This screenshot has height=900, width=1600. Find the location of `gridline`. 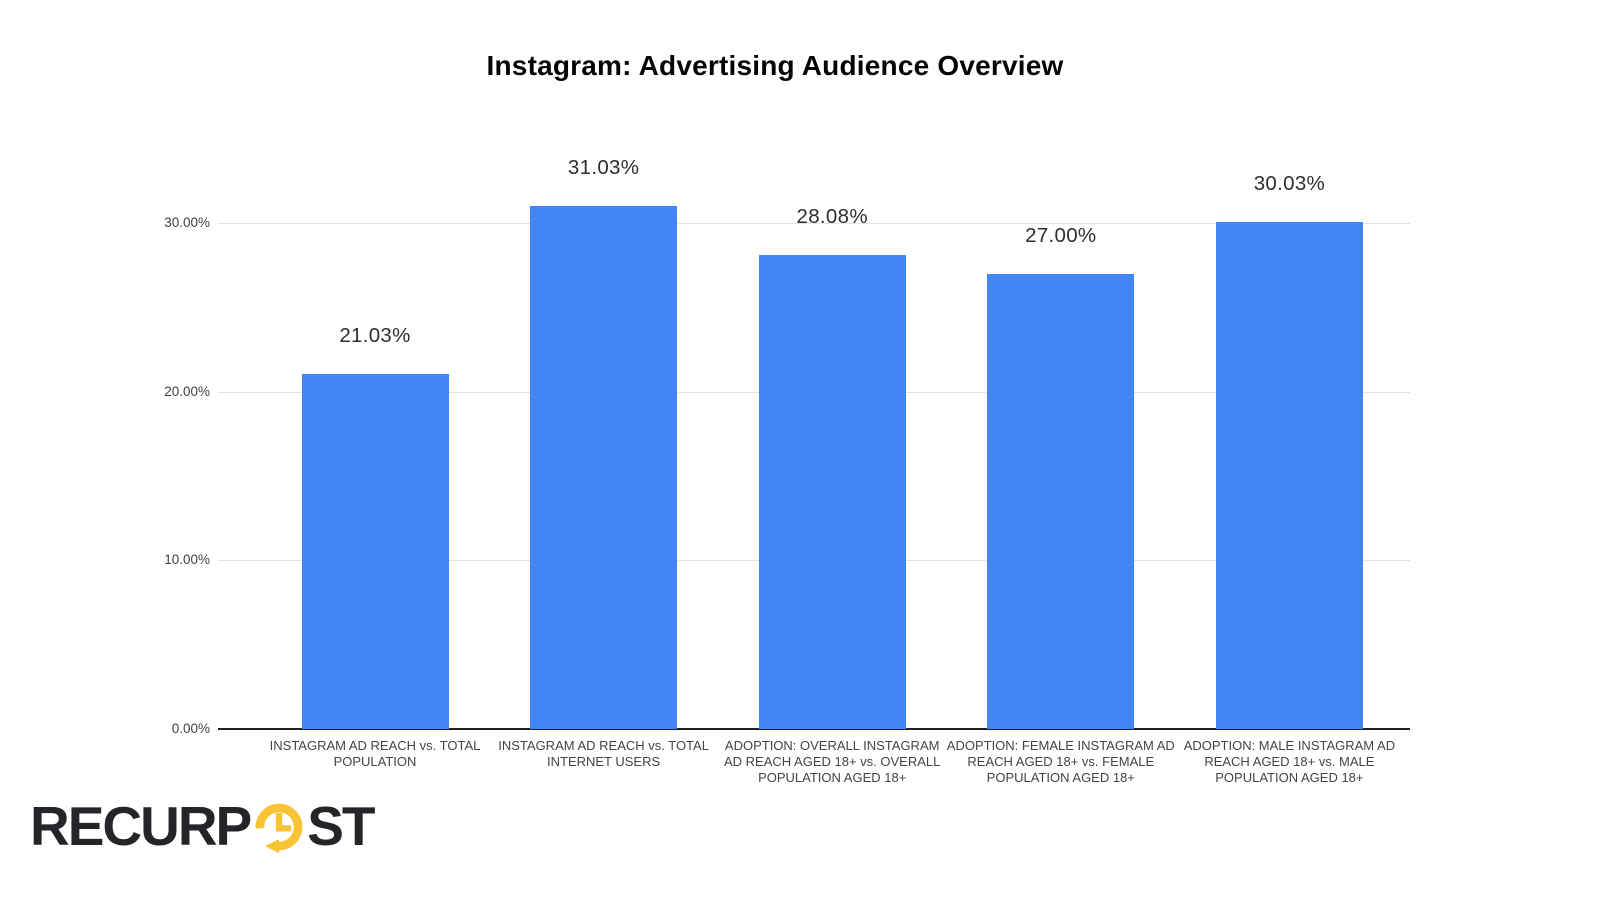

gridline is located at coordinates (814, 223).